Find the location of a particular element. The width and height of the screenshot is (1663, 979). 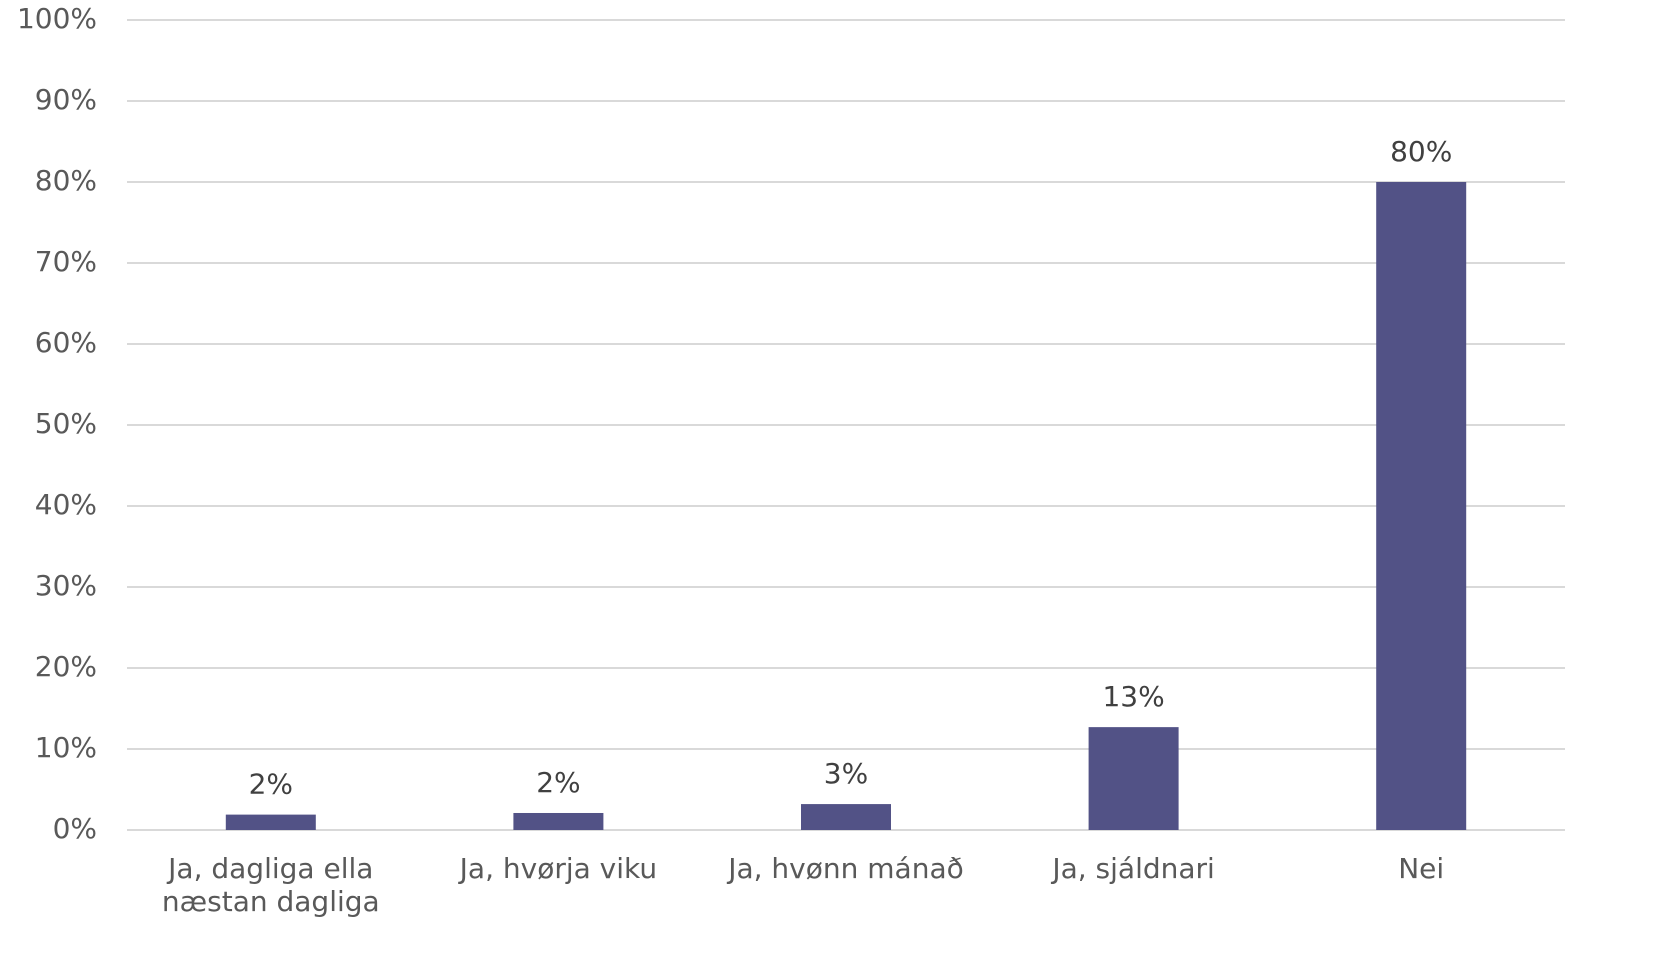

data-label: 13% is located at coordinates (1133, 696).